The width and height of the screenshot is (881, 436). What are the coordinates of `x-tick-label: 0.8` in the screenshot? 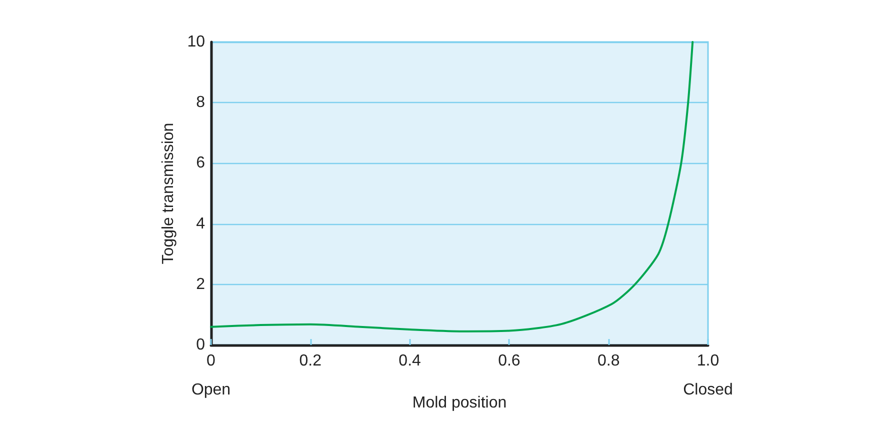 It's located at (608, 361).